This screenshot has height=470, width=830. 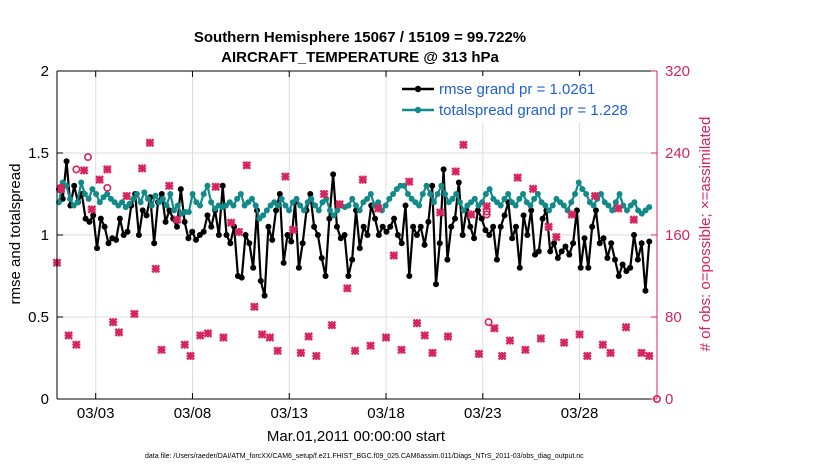 What do you see at coordinates (45, 399) in the screenshot?
I see `y-tick-label-left: 0` at bounding box center [45, 399].